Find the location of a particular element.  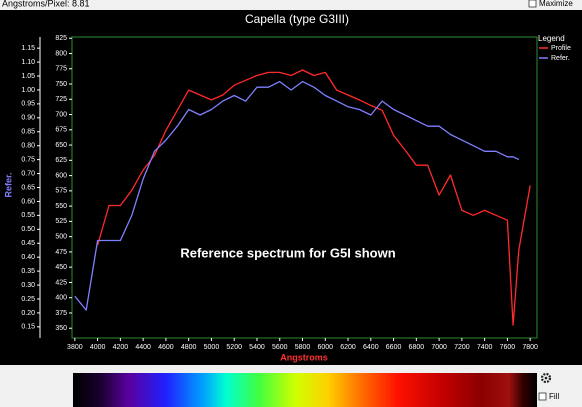

y-tick-label: 1.15 is located at coordinates (28, 48).